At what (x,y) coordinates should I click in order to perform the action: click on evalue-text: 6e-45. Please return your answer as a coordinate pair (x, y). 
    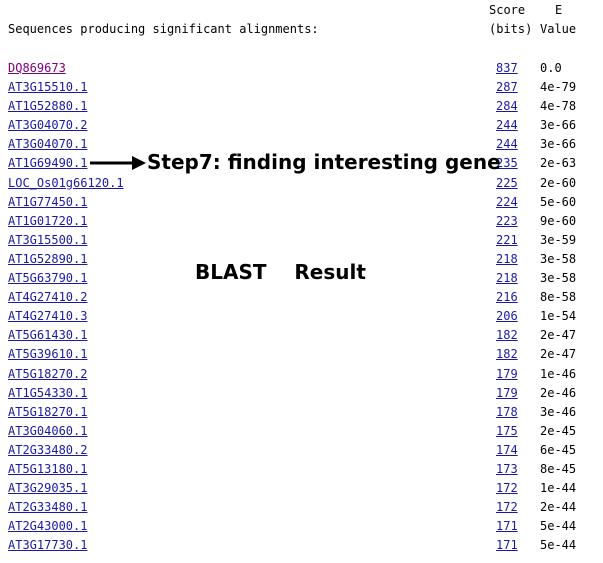
    Looking at the image, I should click on (558, 449).